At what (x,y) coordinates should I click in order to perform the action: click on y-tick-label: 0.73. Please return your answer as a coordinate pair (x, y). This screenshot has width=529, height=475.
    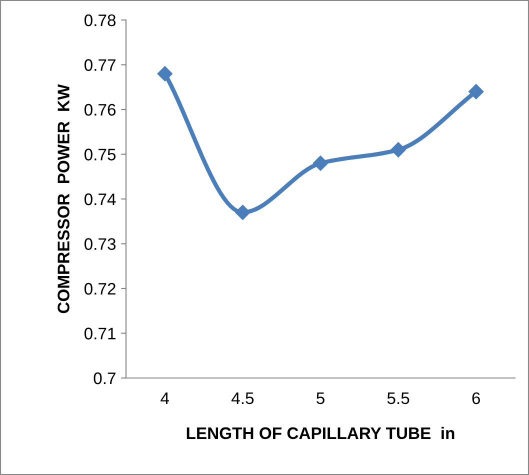
    Looking at the image, I should click on (100, 244).